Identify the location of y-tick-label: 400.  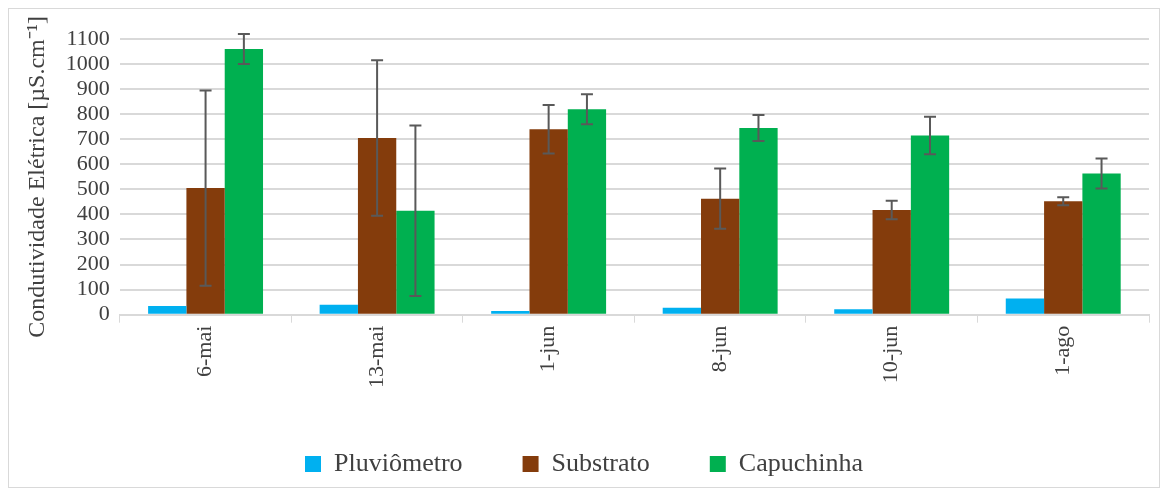
(93, 213).